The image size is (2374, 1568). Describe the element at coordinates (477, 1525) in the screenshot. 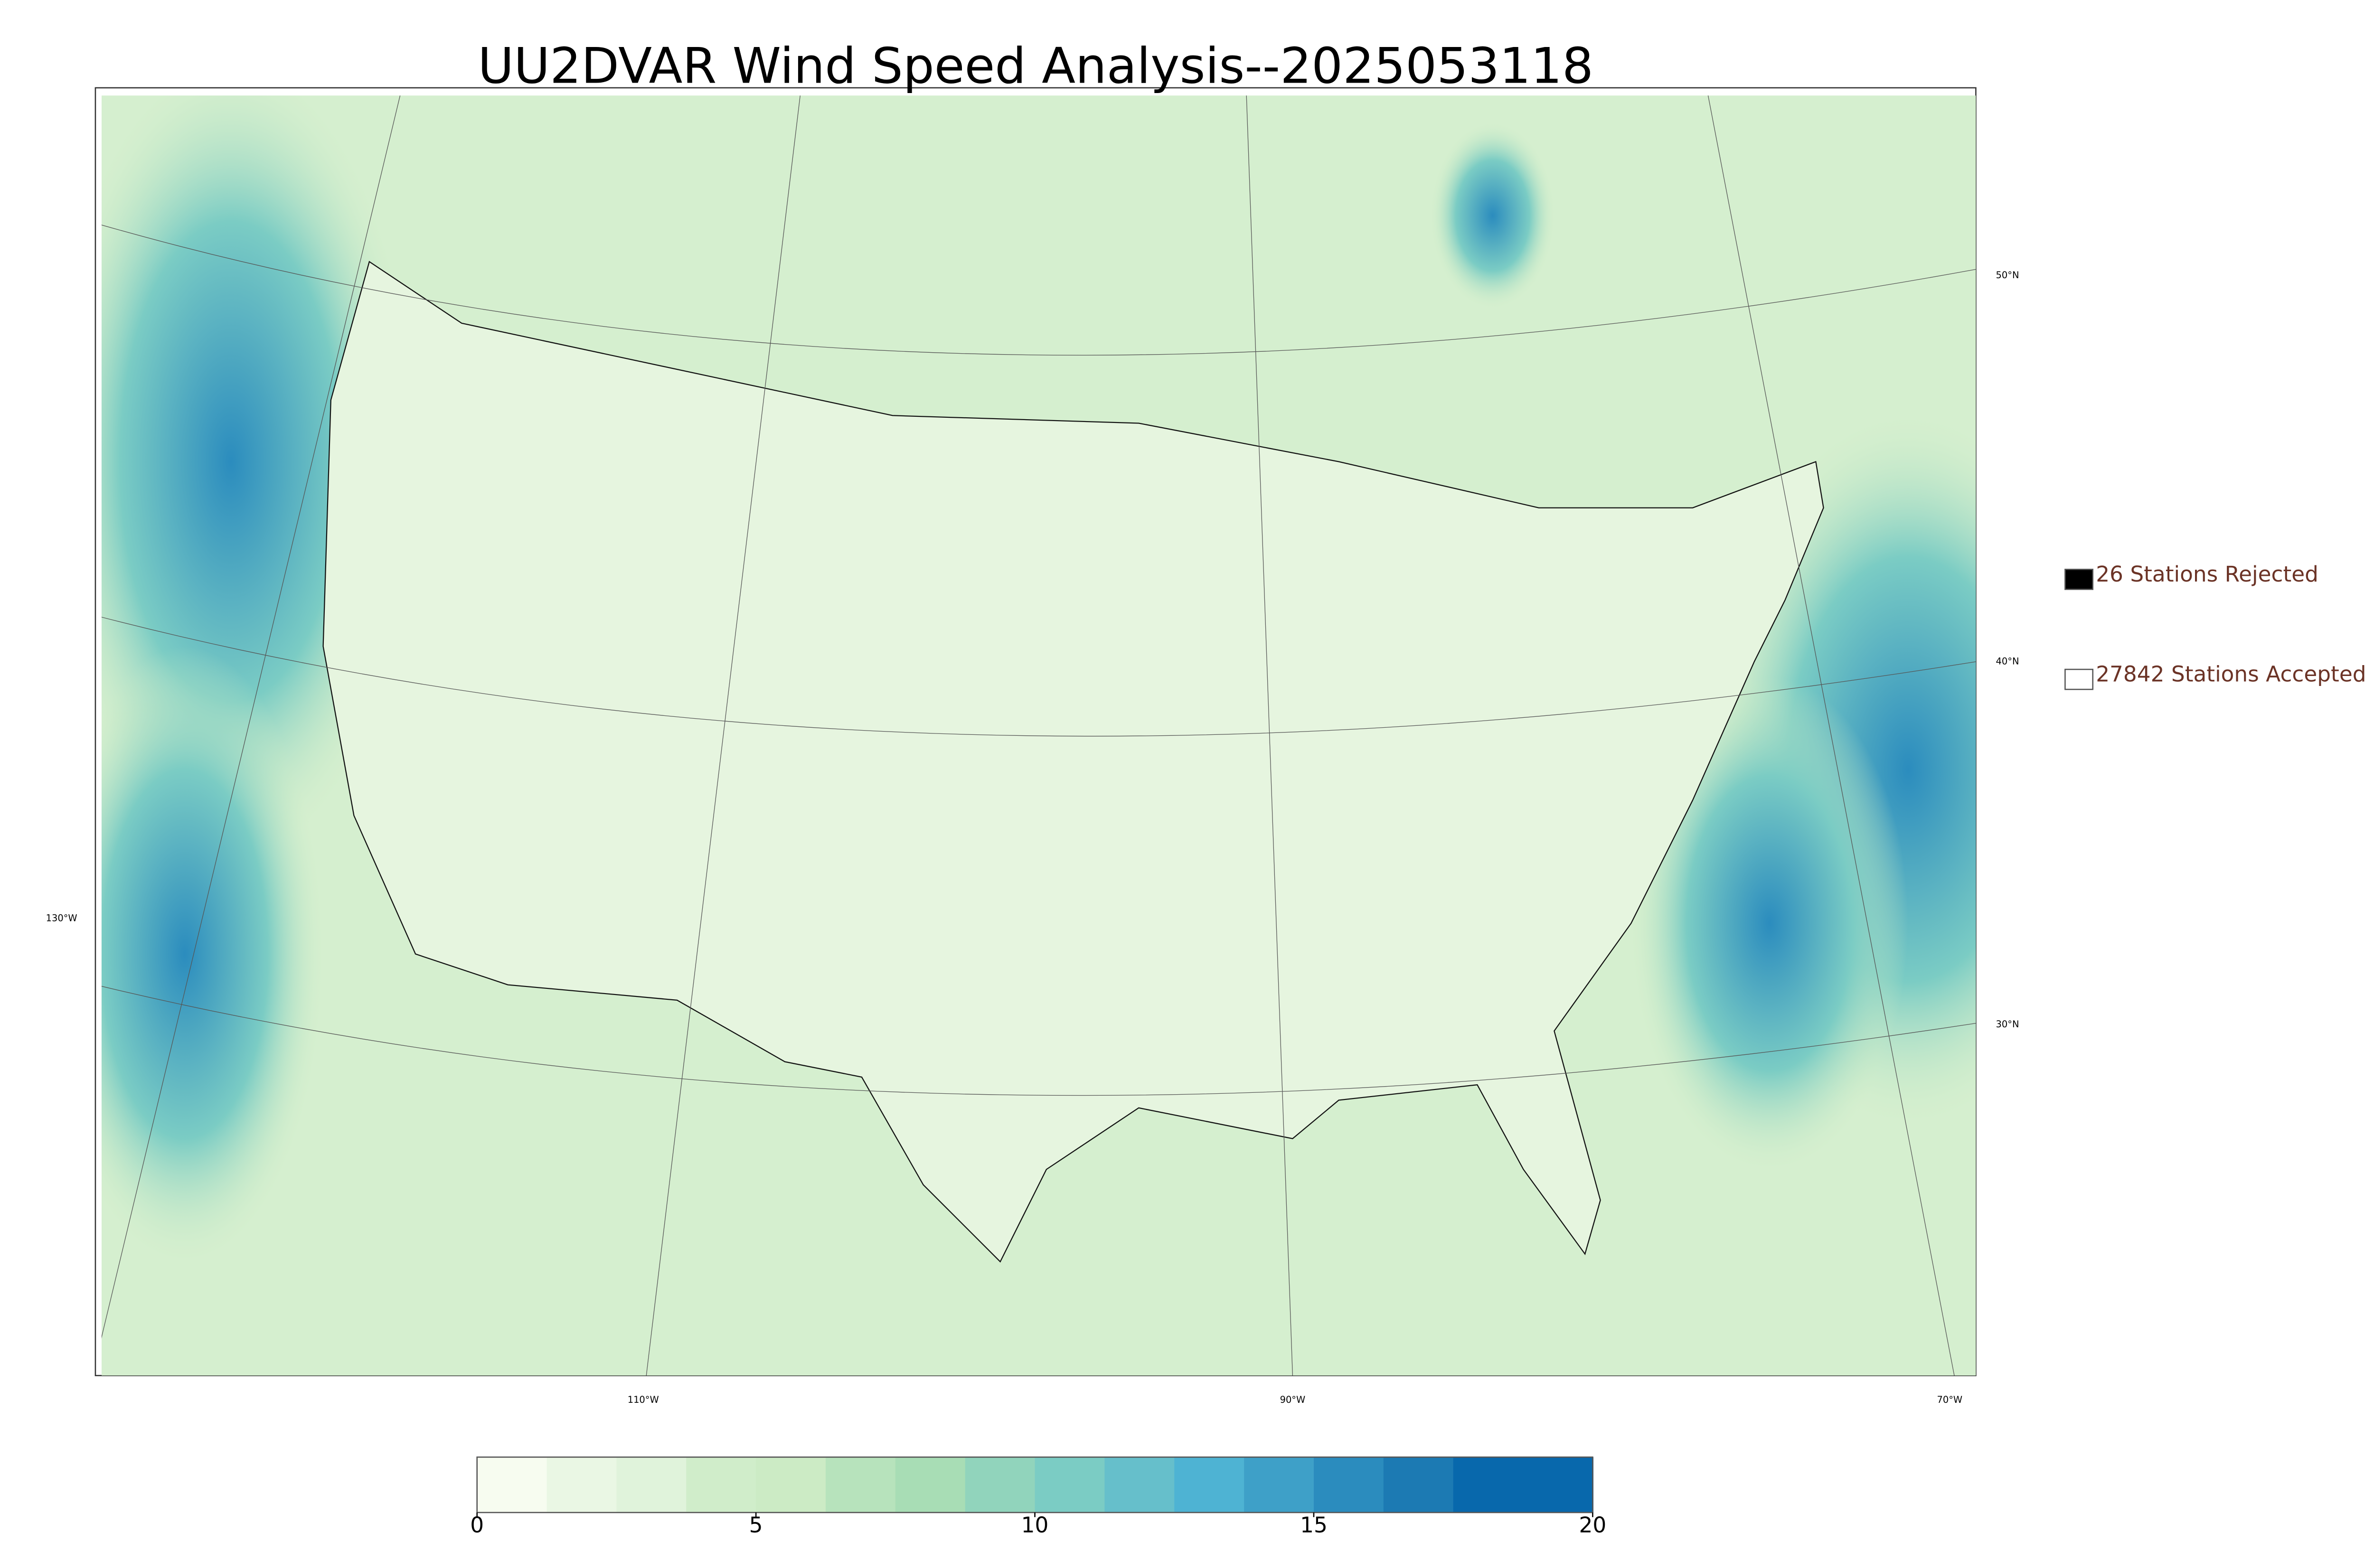

I see `colorbar-tick-label: 0` at that location.